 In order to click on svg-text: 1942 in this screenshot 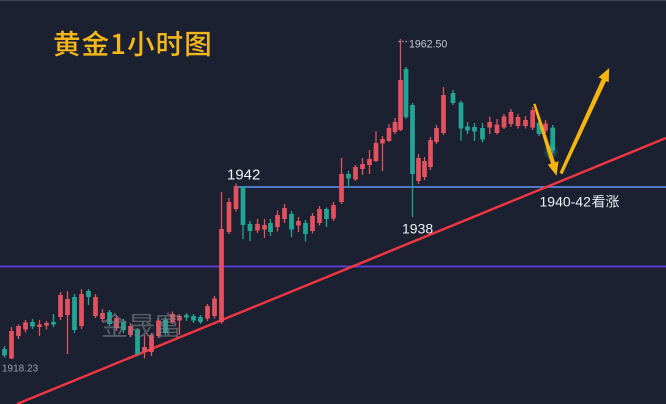, I will do `click(243, 175)`.